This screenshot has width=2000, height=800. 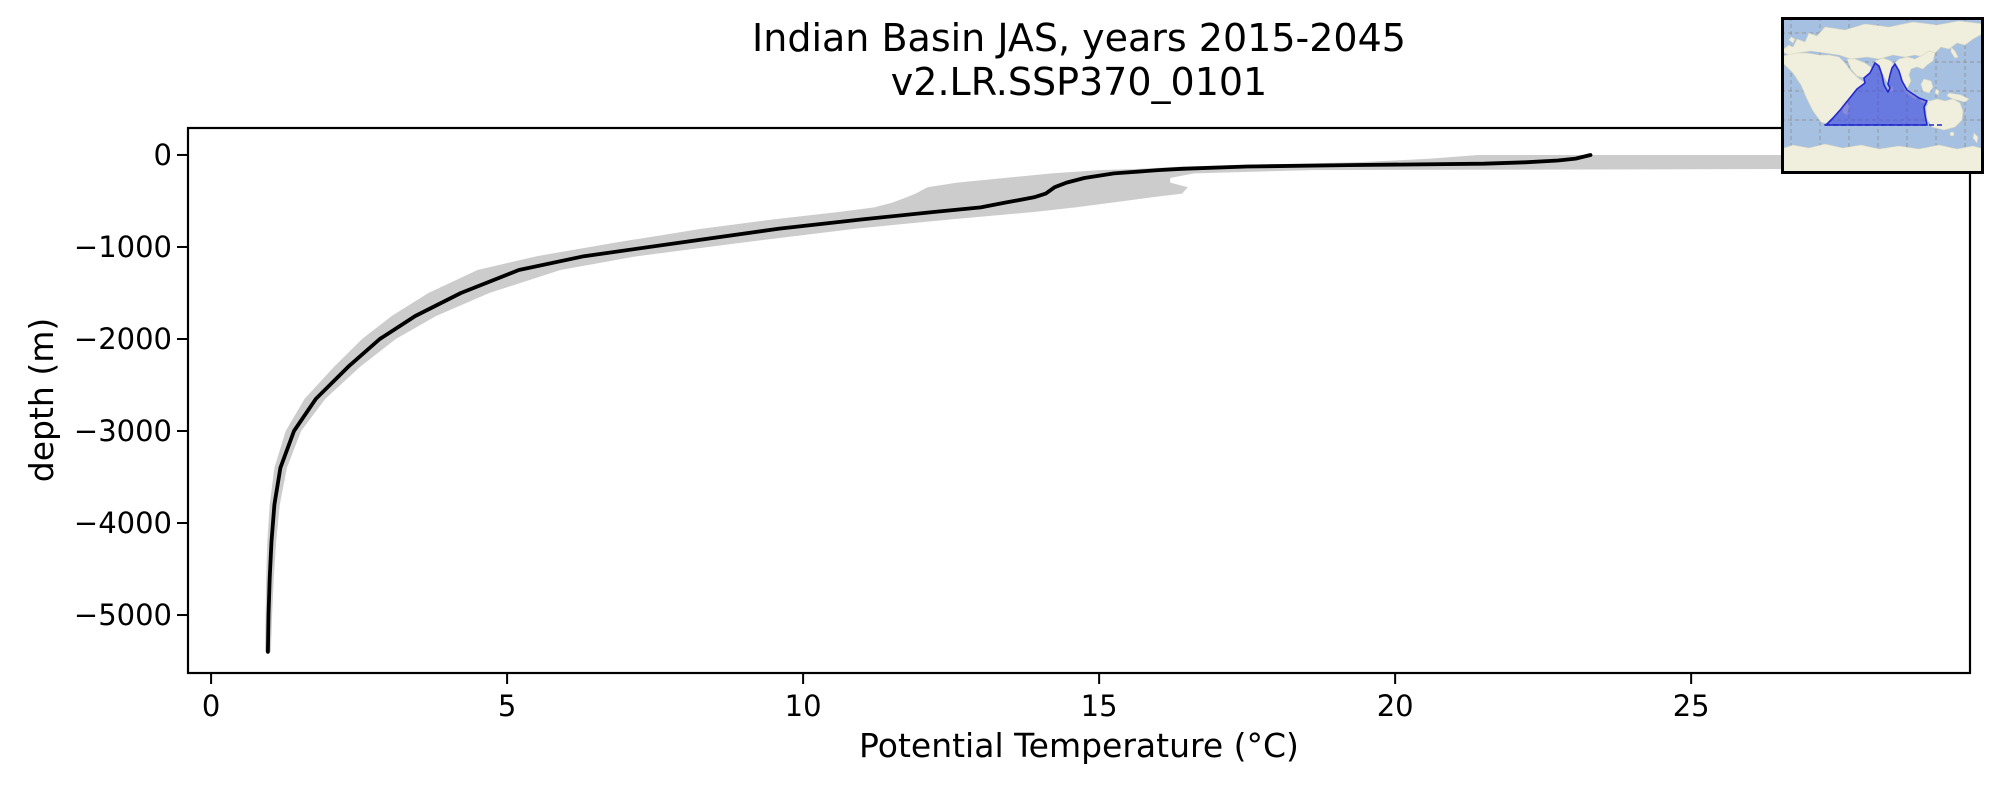 I want to click on x-tick-label: 0, so click(x=211, y=706).